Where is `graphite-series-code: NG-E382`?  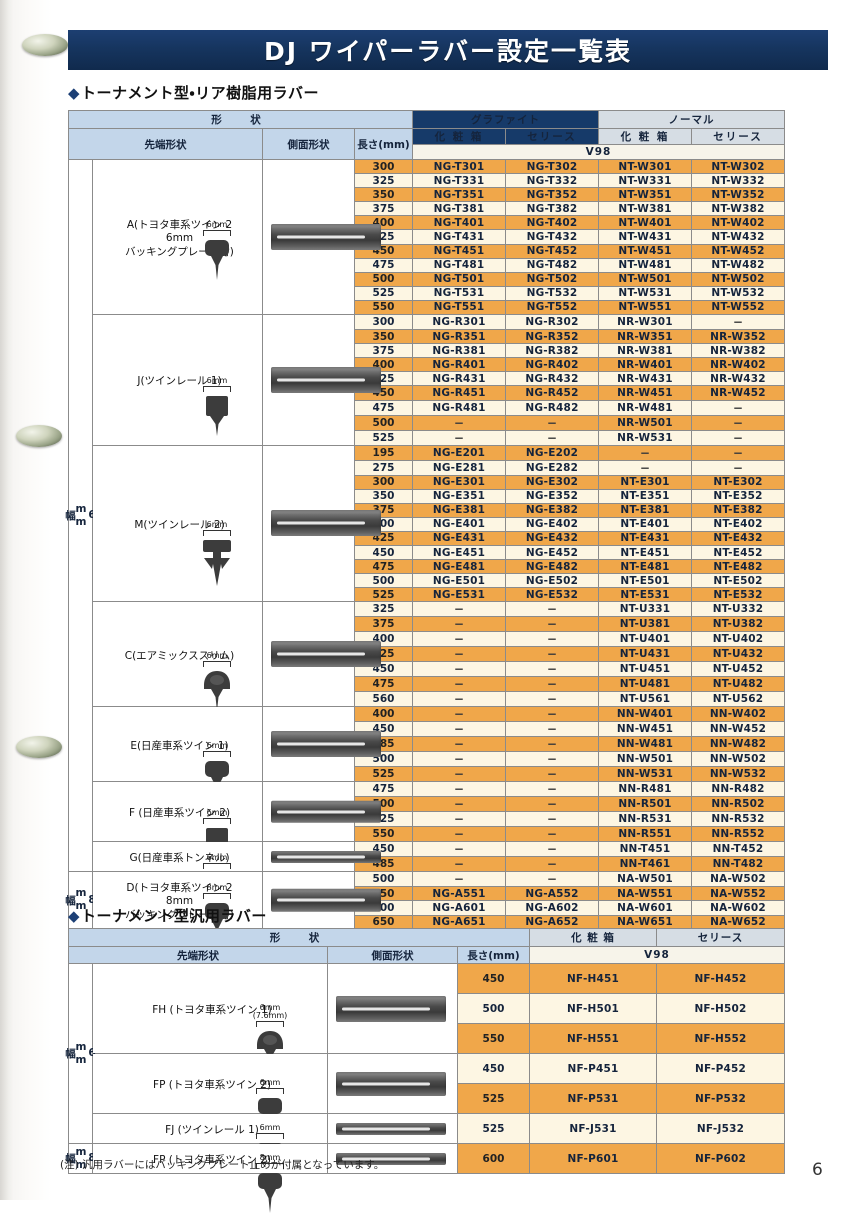
graphite-series-code: NG-E382 is located at coordinates (552, 510).